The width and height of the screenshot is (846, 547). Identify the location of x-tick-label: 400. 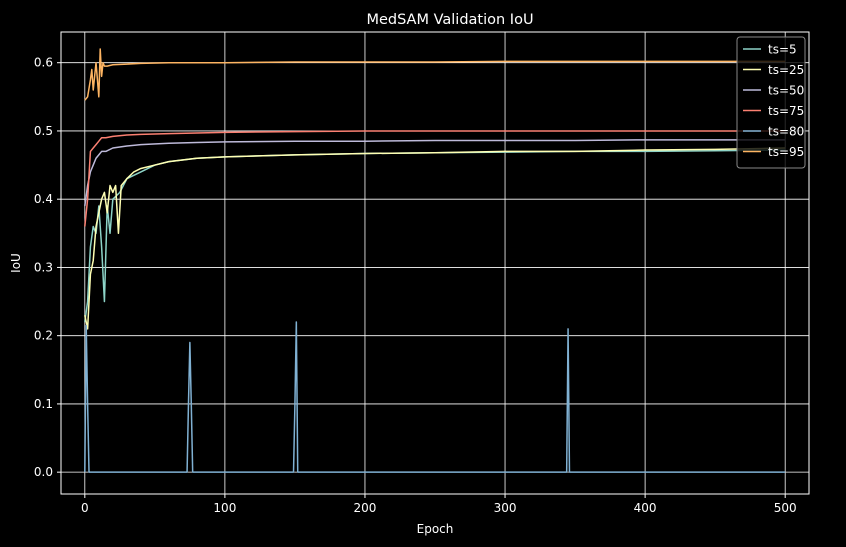
(645, 508).